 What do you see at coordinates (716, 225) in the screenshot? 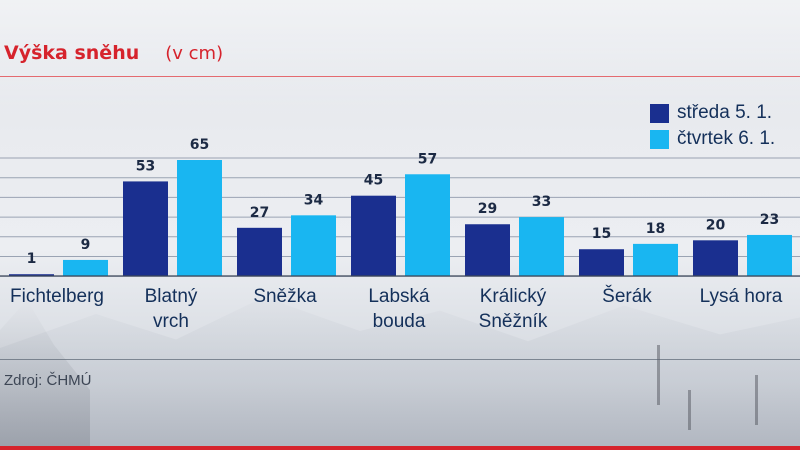
I see `data-label: 20` at bounding box center [716, 225].